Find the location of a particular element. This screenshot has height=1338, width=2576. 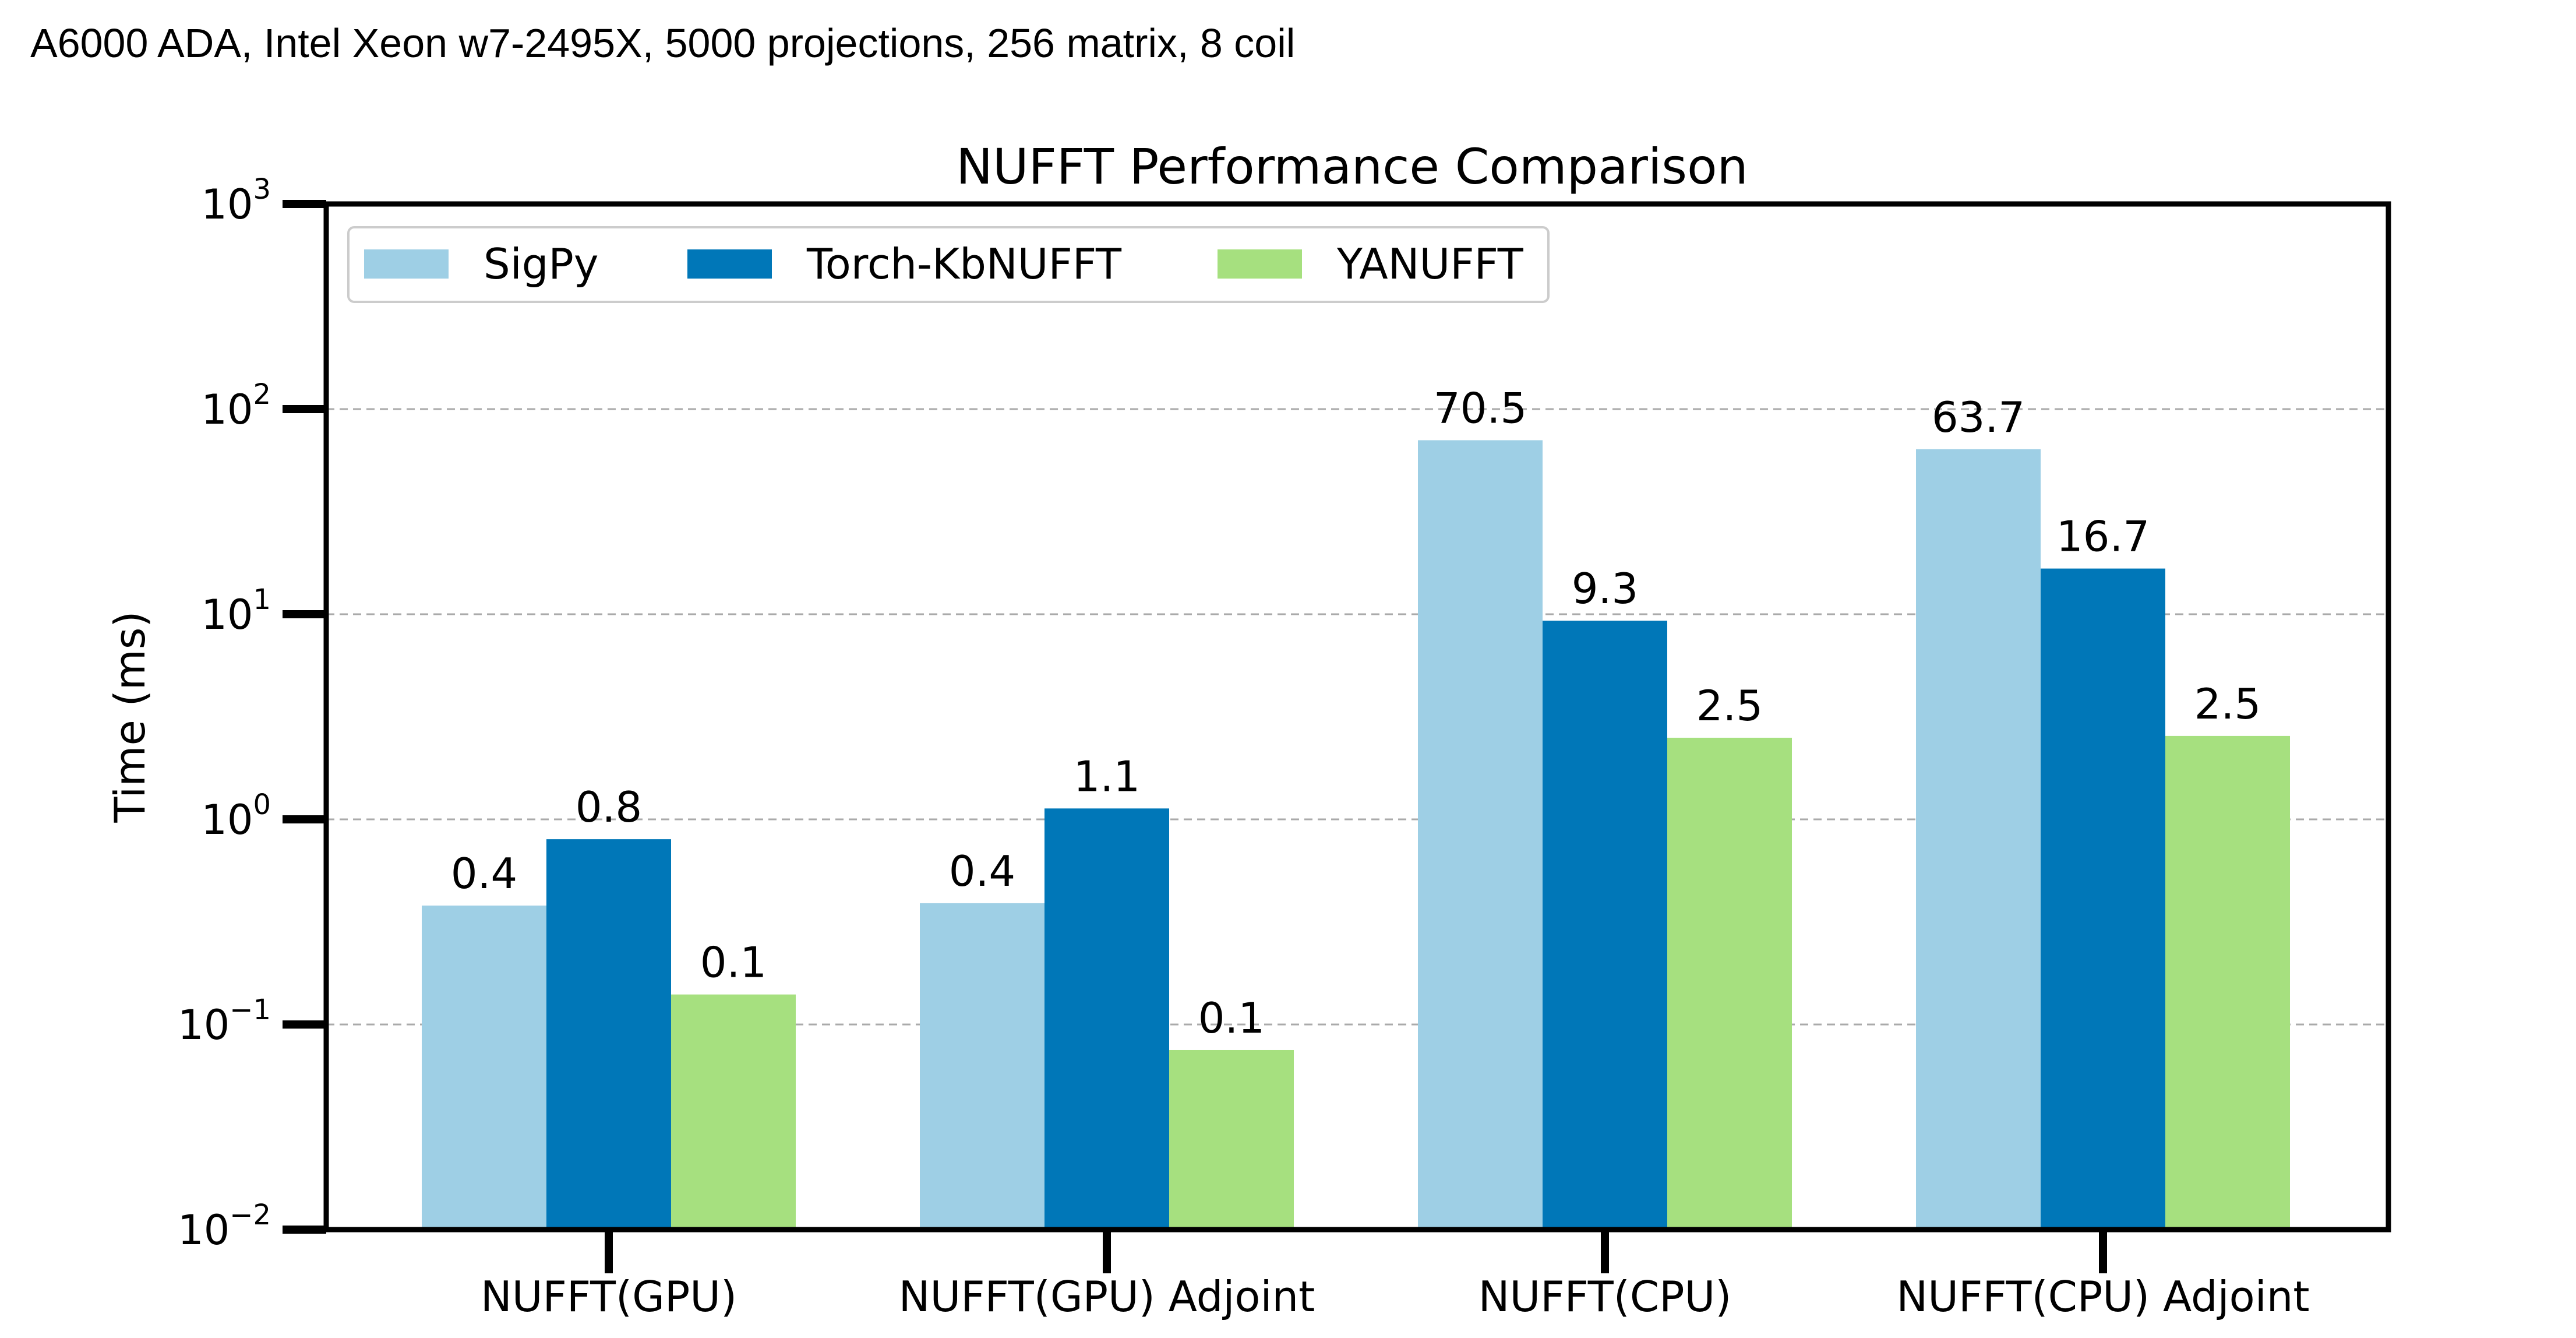

y-tick-exponent: 1 is located at coordinates (262, 599).